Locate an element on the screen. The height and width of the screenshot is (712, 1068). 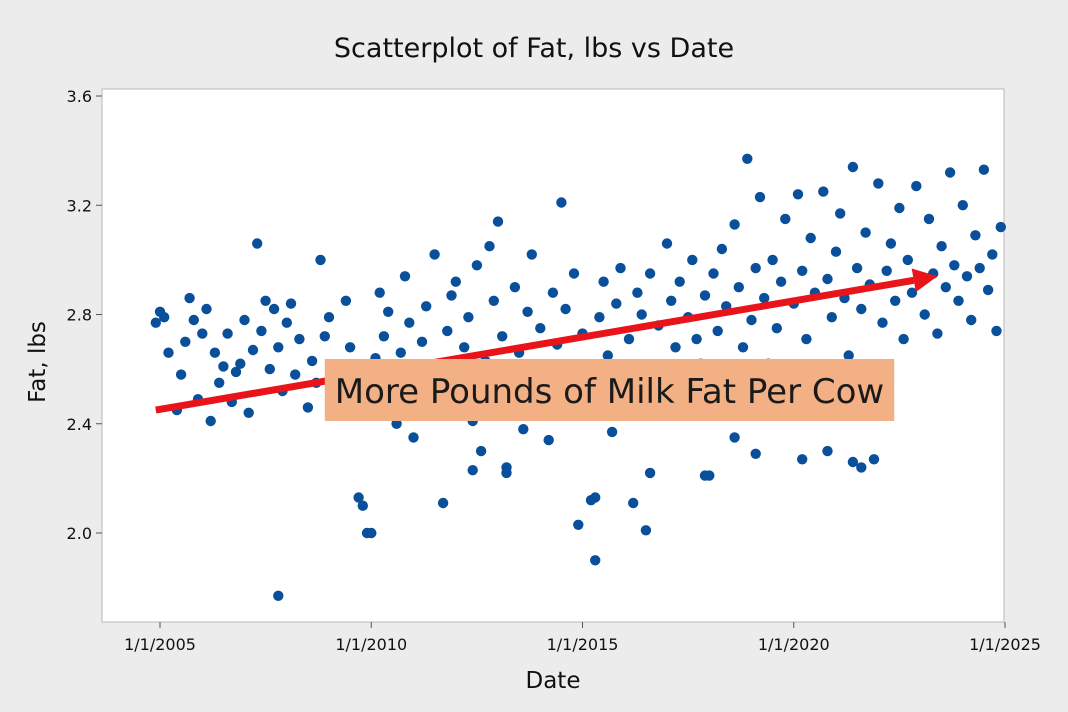
annotation-background is located at coordinates (609, 389).